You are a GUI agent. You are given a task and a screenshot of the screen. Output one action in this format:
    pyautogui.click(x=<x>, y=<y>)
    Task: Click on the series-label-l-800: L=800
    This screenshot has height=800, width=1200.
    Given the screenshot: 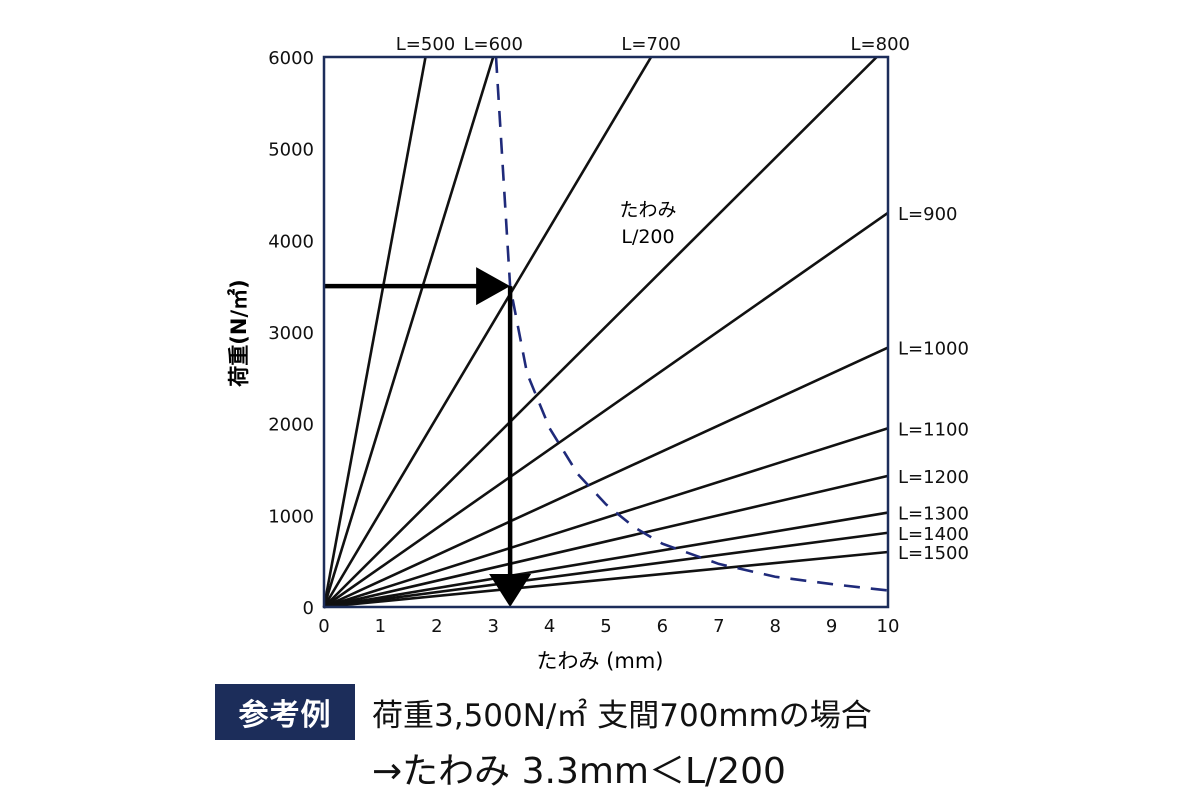 What is the action you would take?
    pyautogui.click(x=880, y=44)
    